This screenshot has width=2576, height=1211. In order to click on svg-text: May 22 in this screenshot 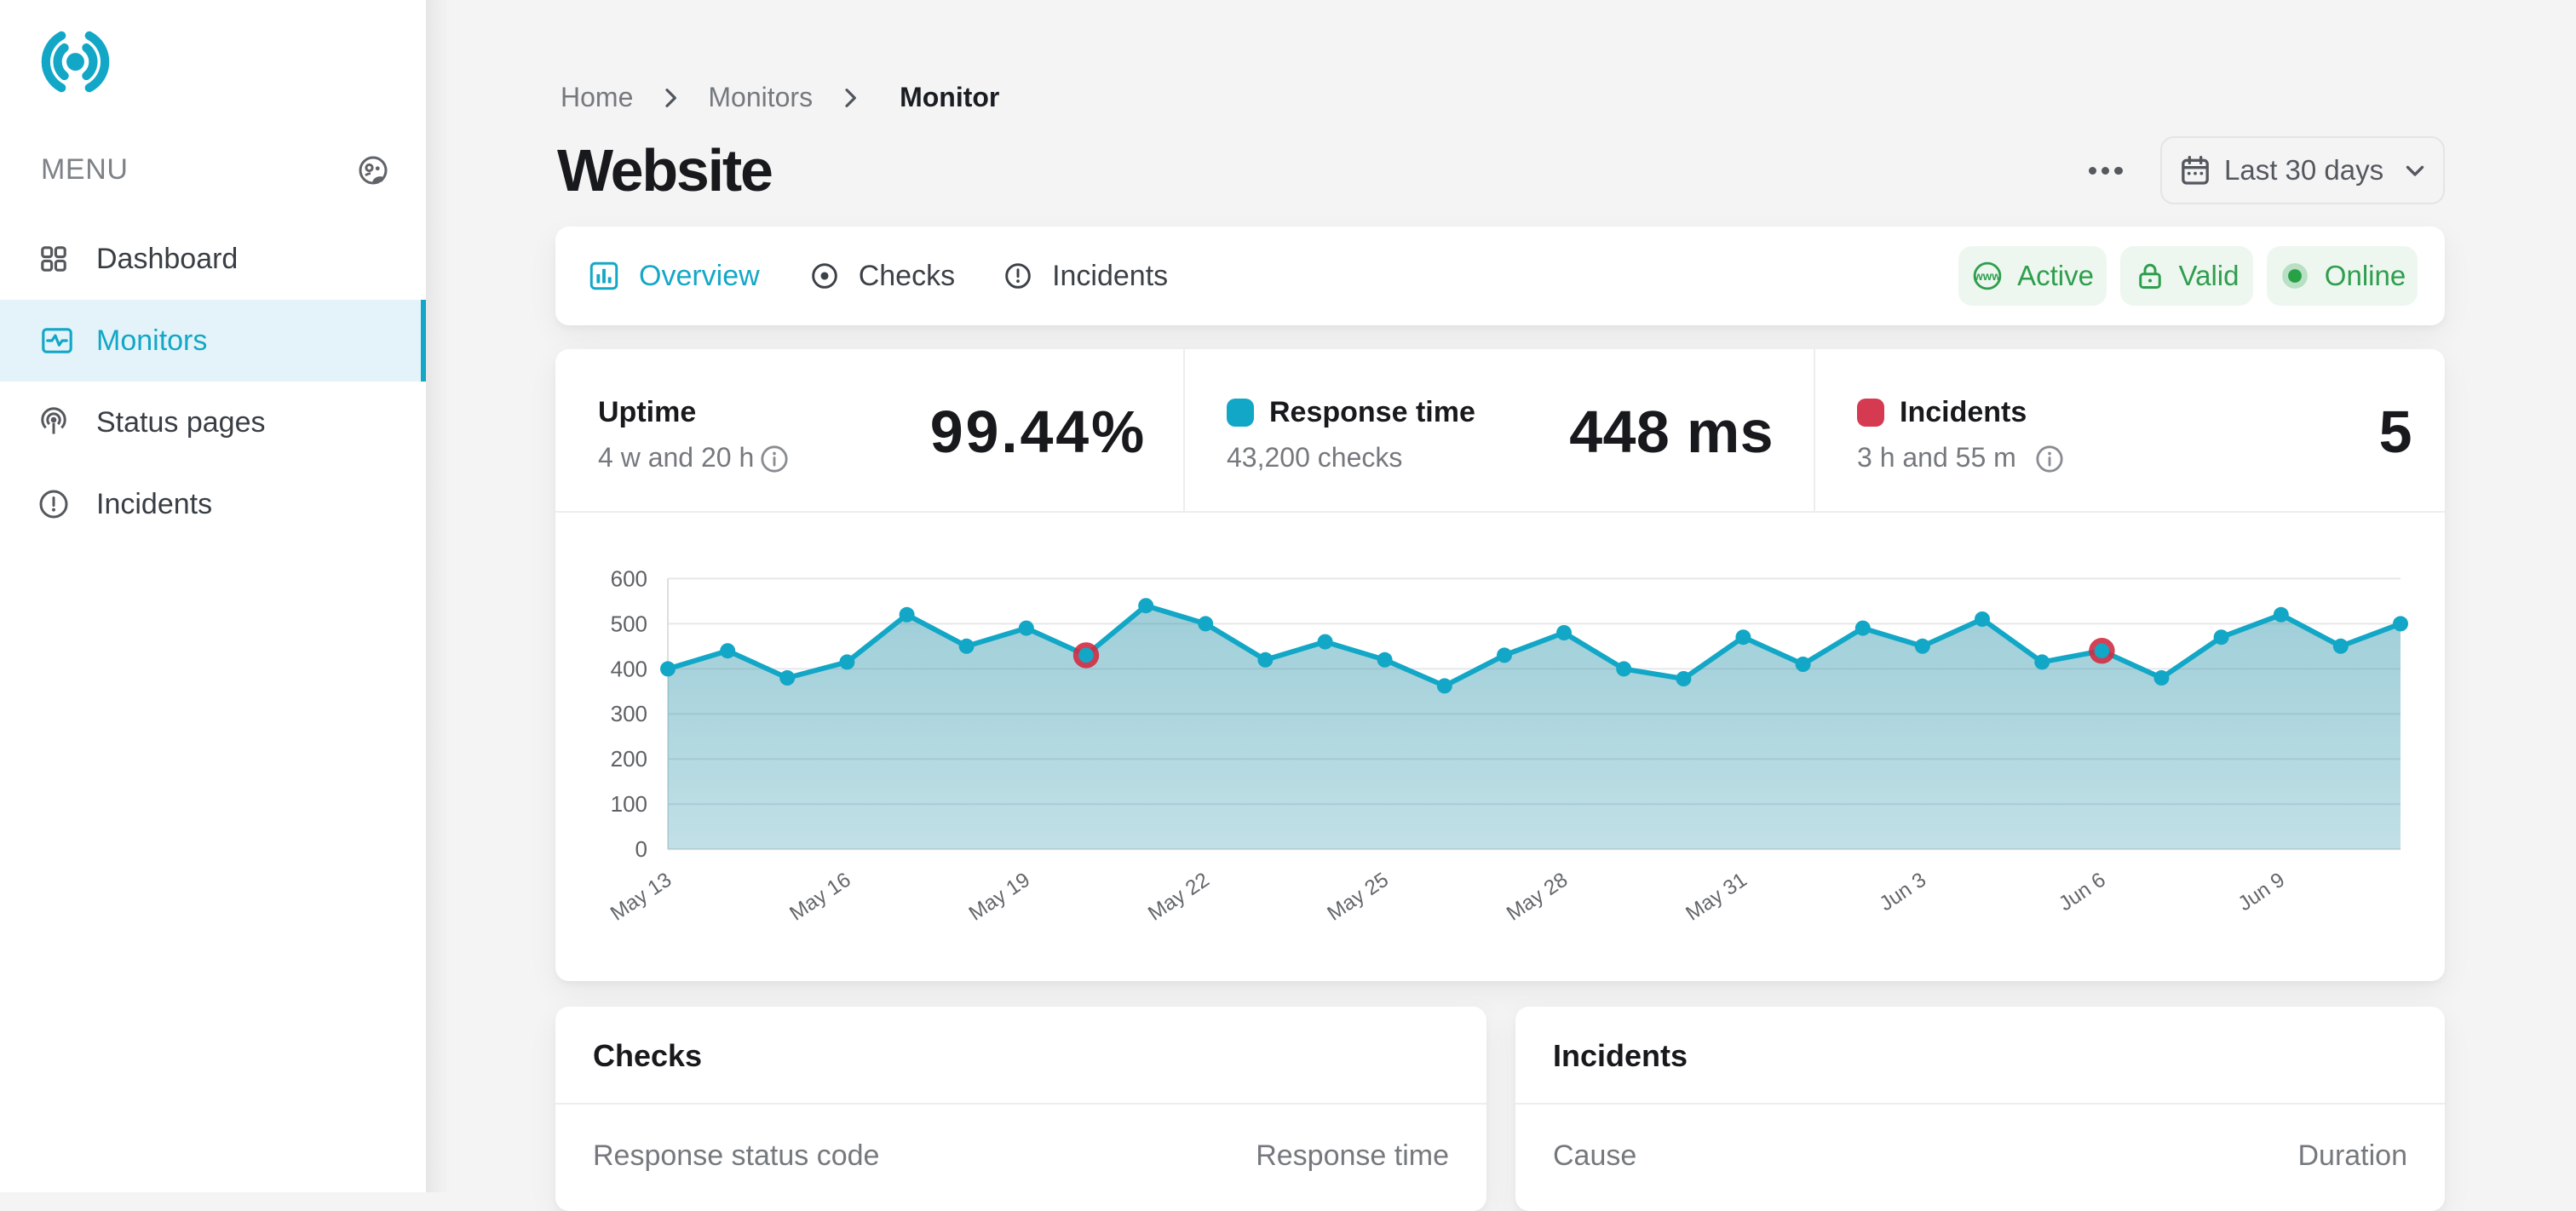, I will do `click(1178, 897)`.